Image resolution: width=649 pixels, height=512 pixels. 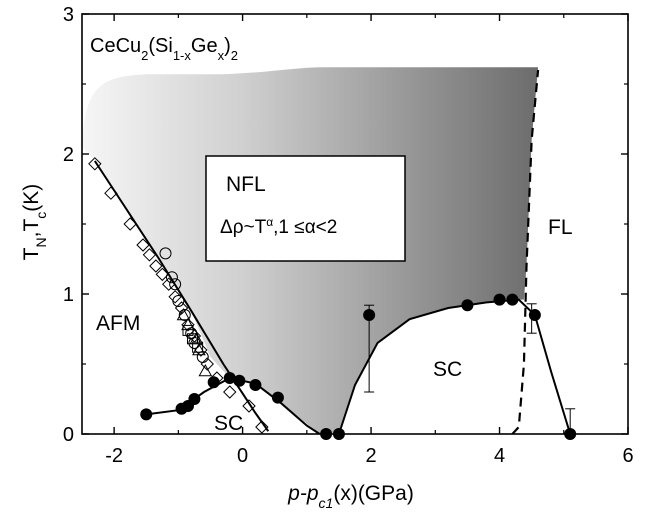 What do you see at coordinates (164, 49) in the screenshot?
I see `compound-label: CeCu2(Si1-xGex)2` at bounding box center [164, 49].